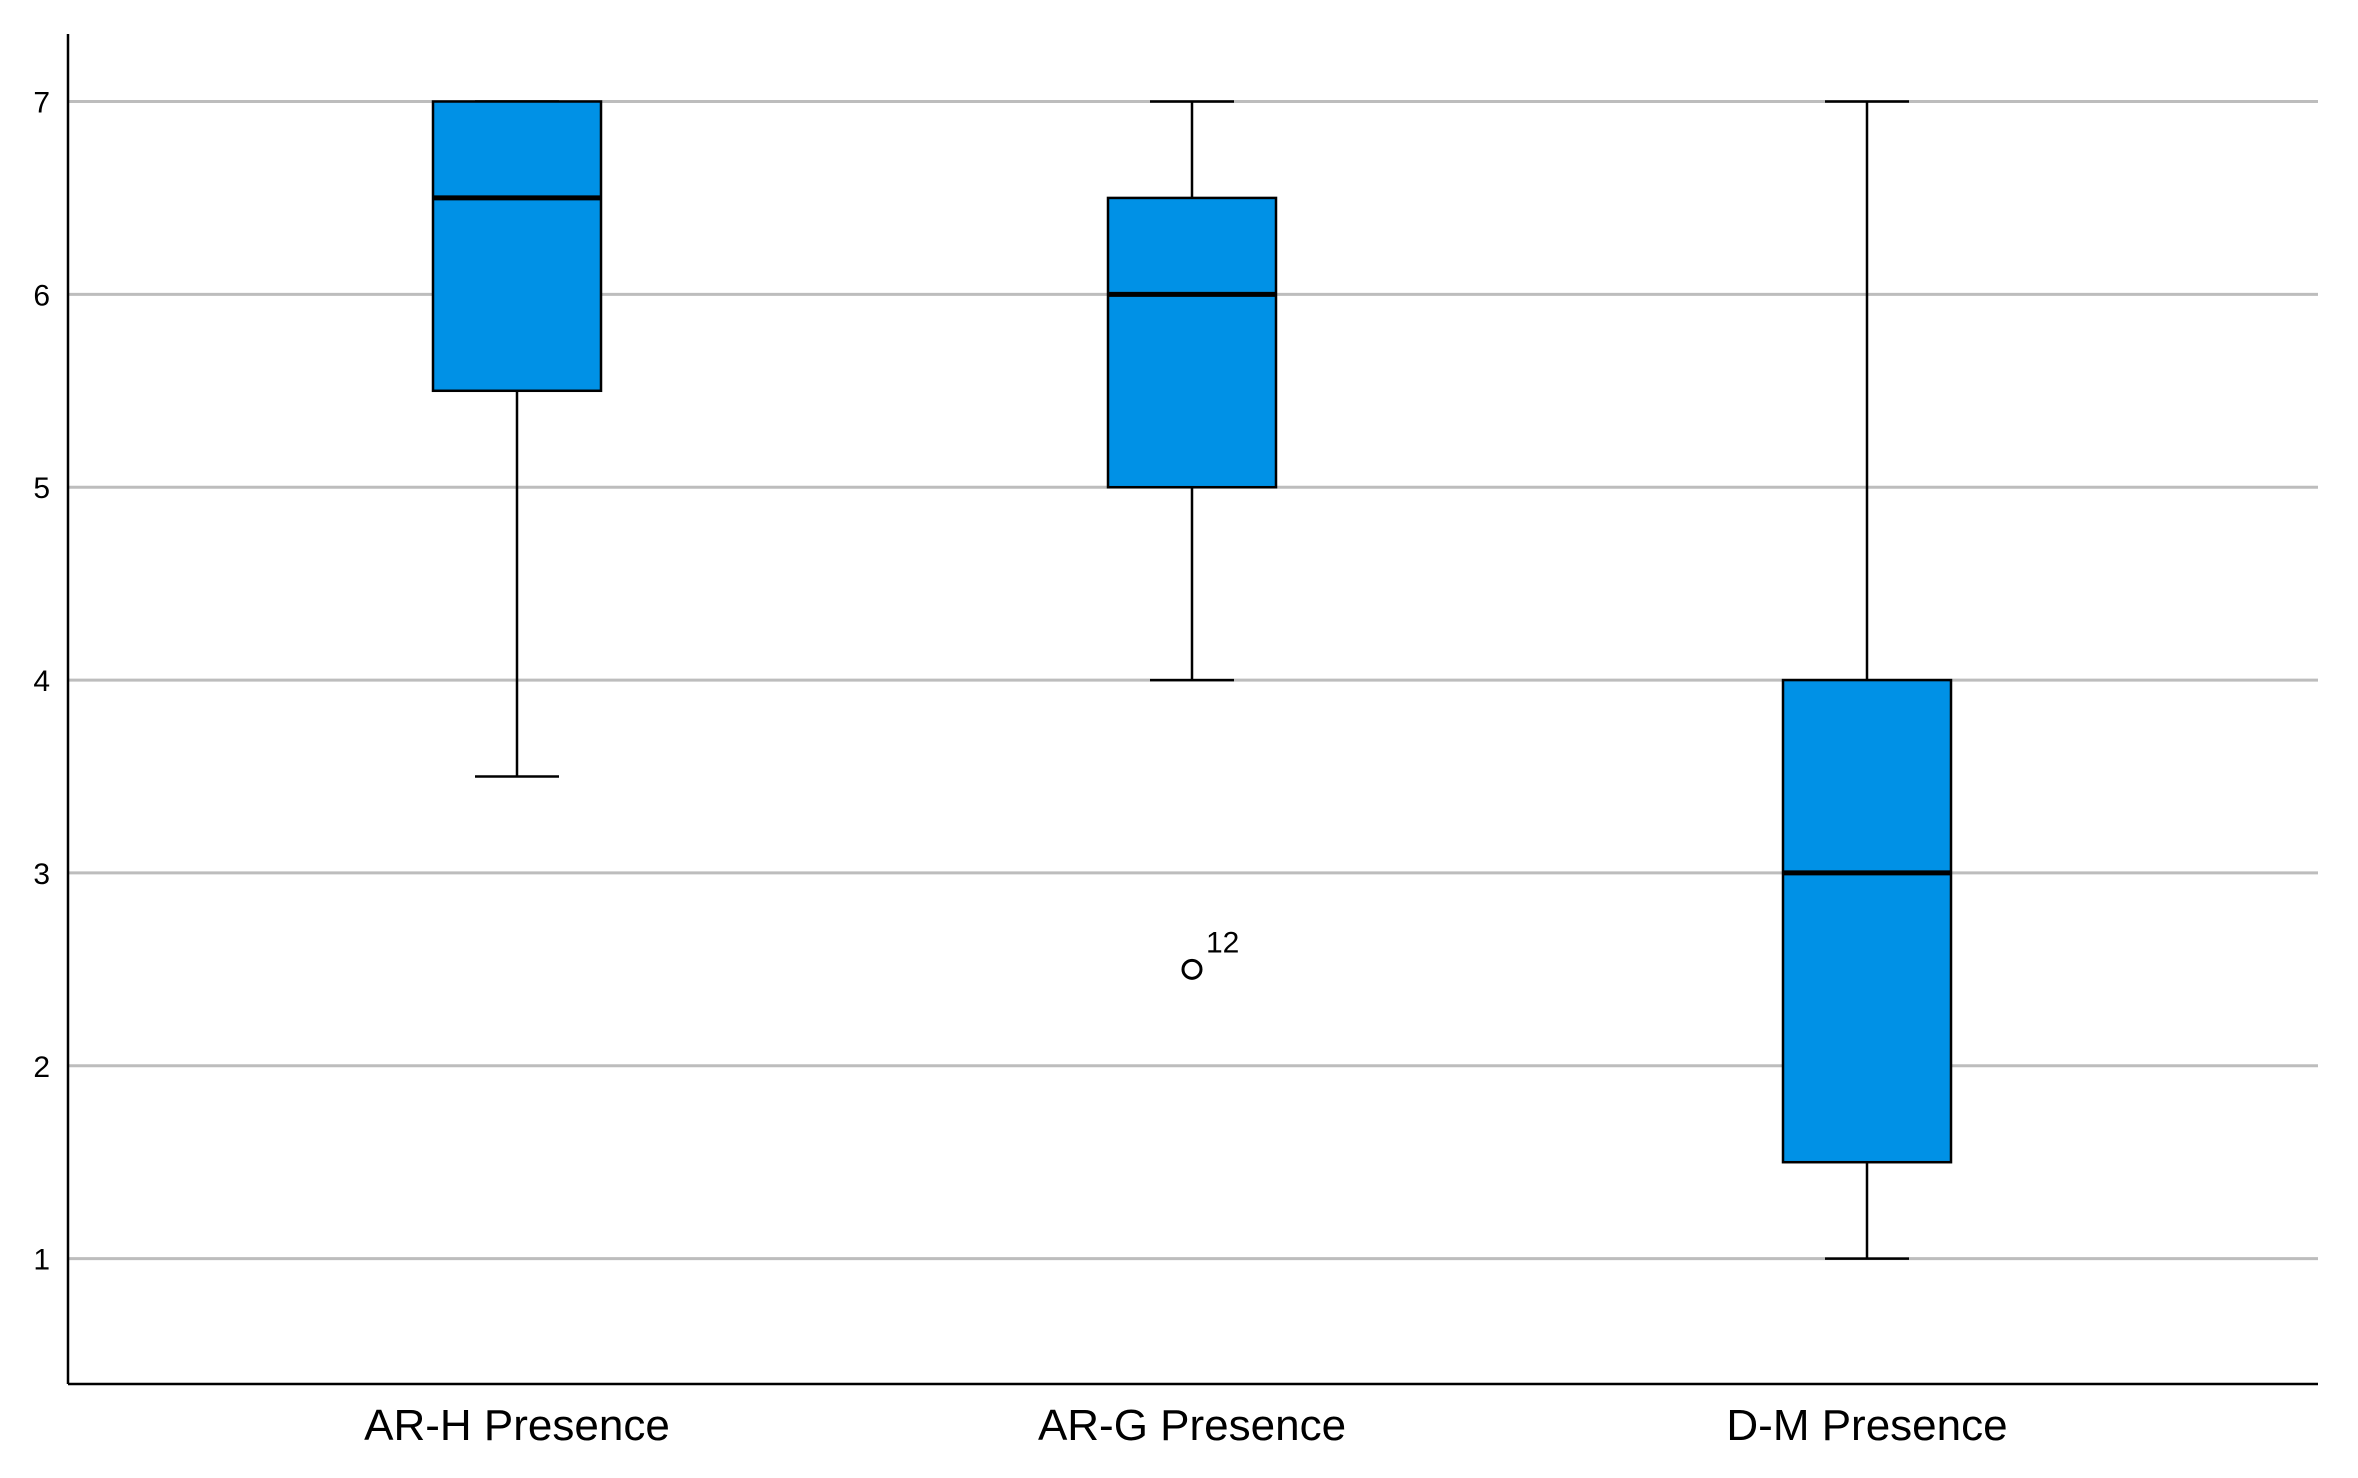  Describe the element at coordinates (41, 295) in the screenshot. I see `y-tick-label: 6` at that location.